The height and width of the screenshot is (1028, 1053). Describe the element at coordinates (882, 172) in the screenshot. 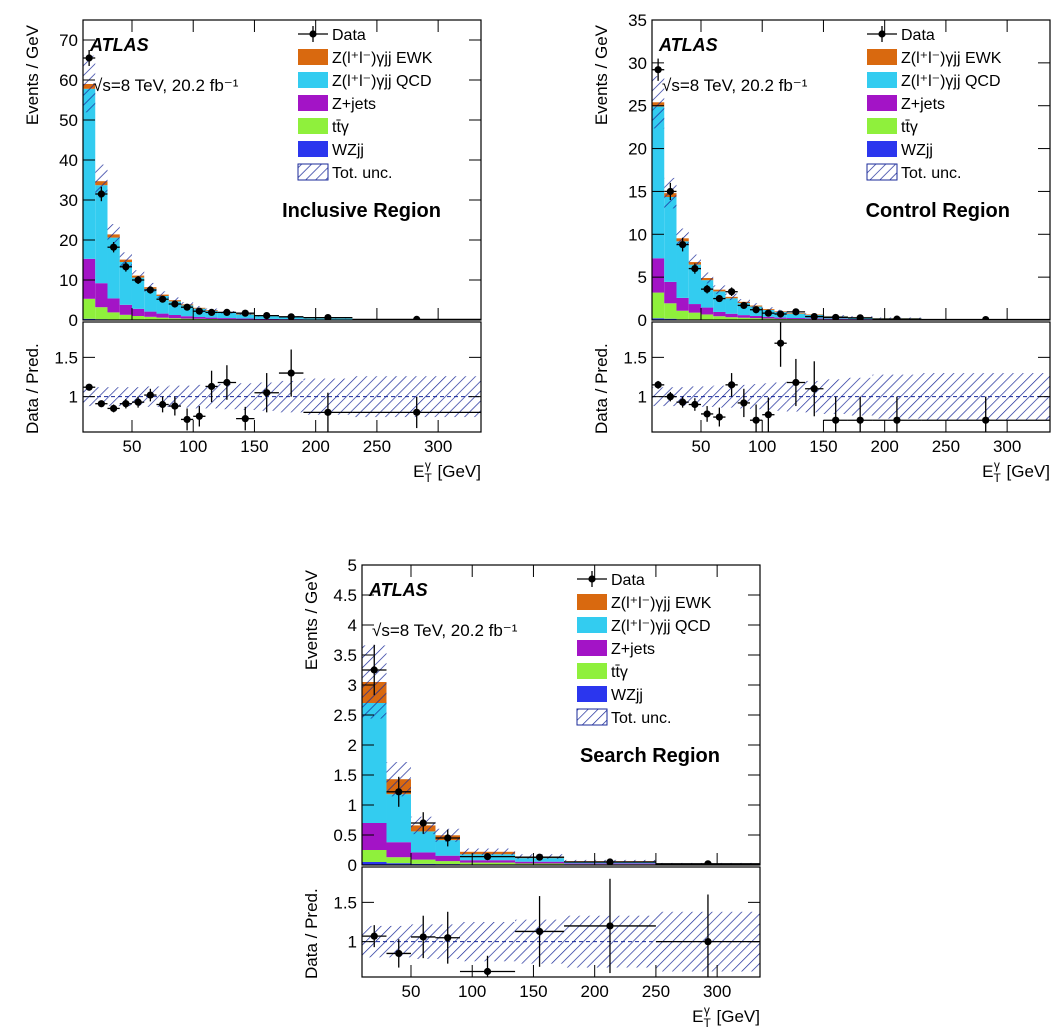

I see `legend-swatch-hatch` at that location.